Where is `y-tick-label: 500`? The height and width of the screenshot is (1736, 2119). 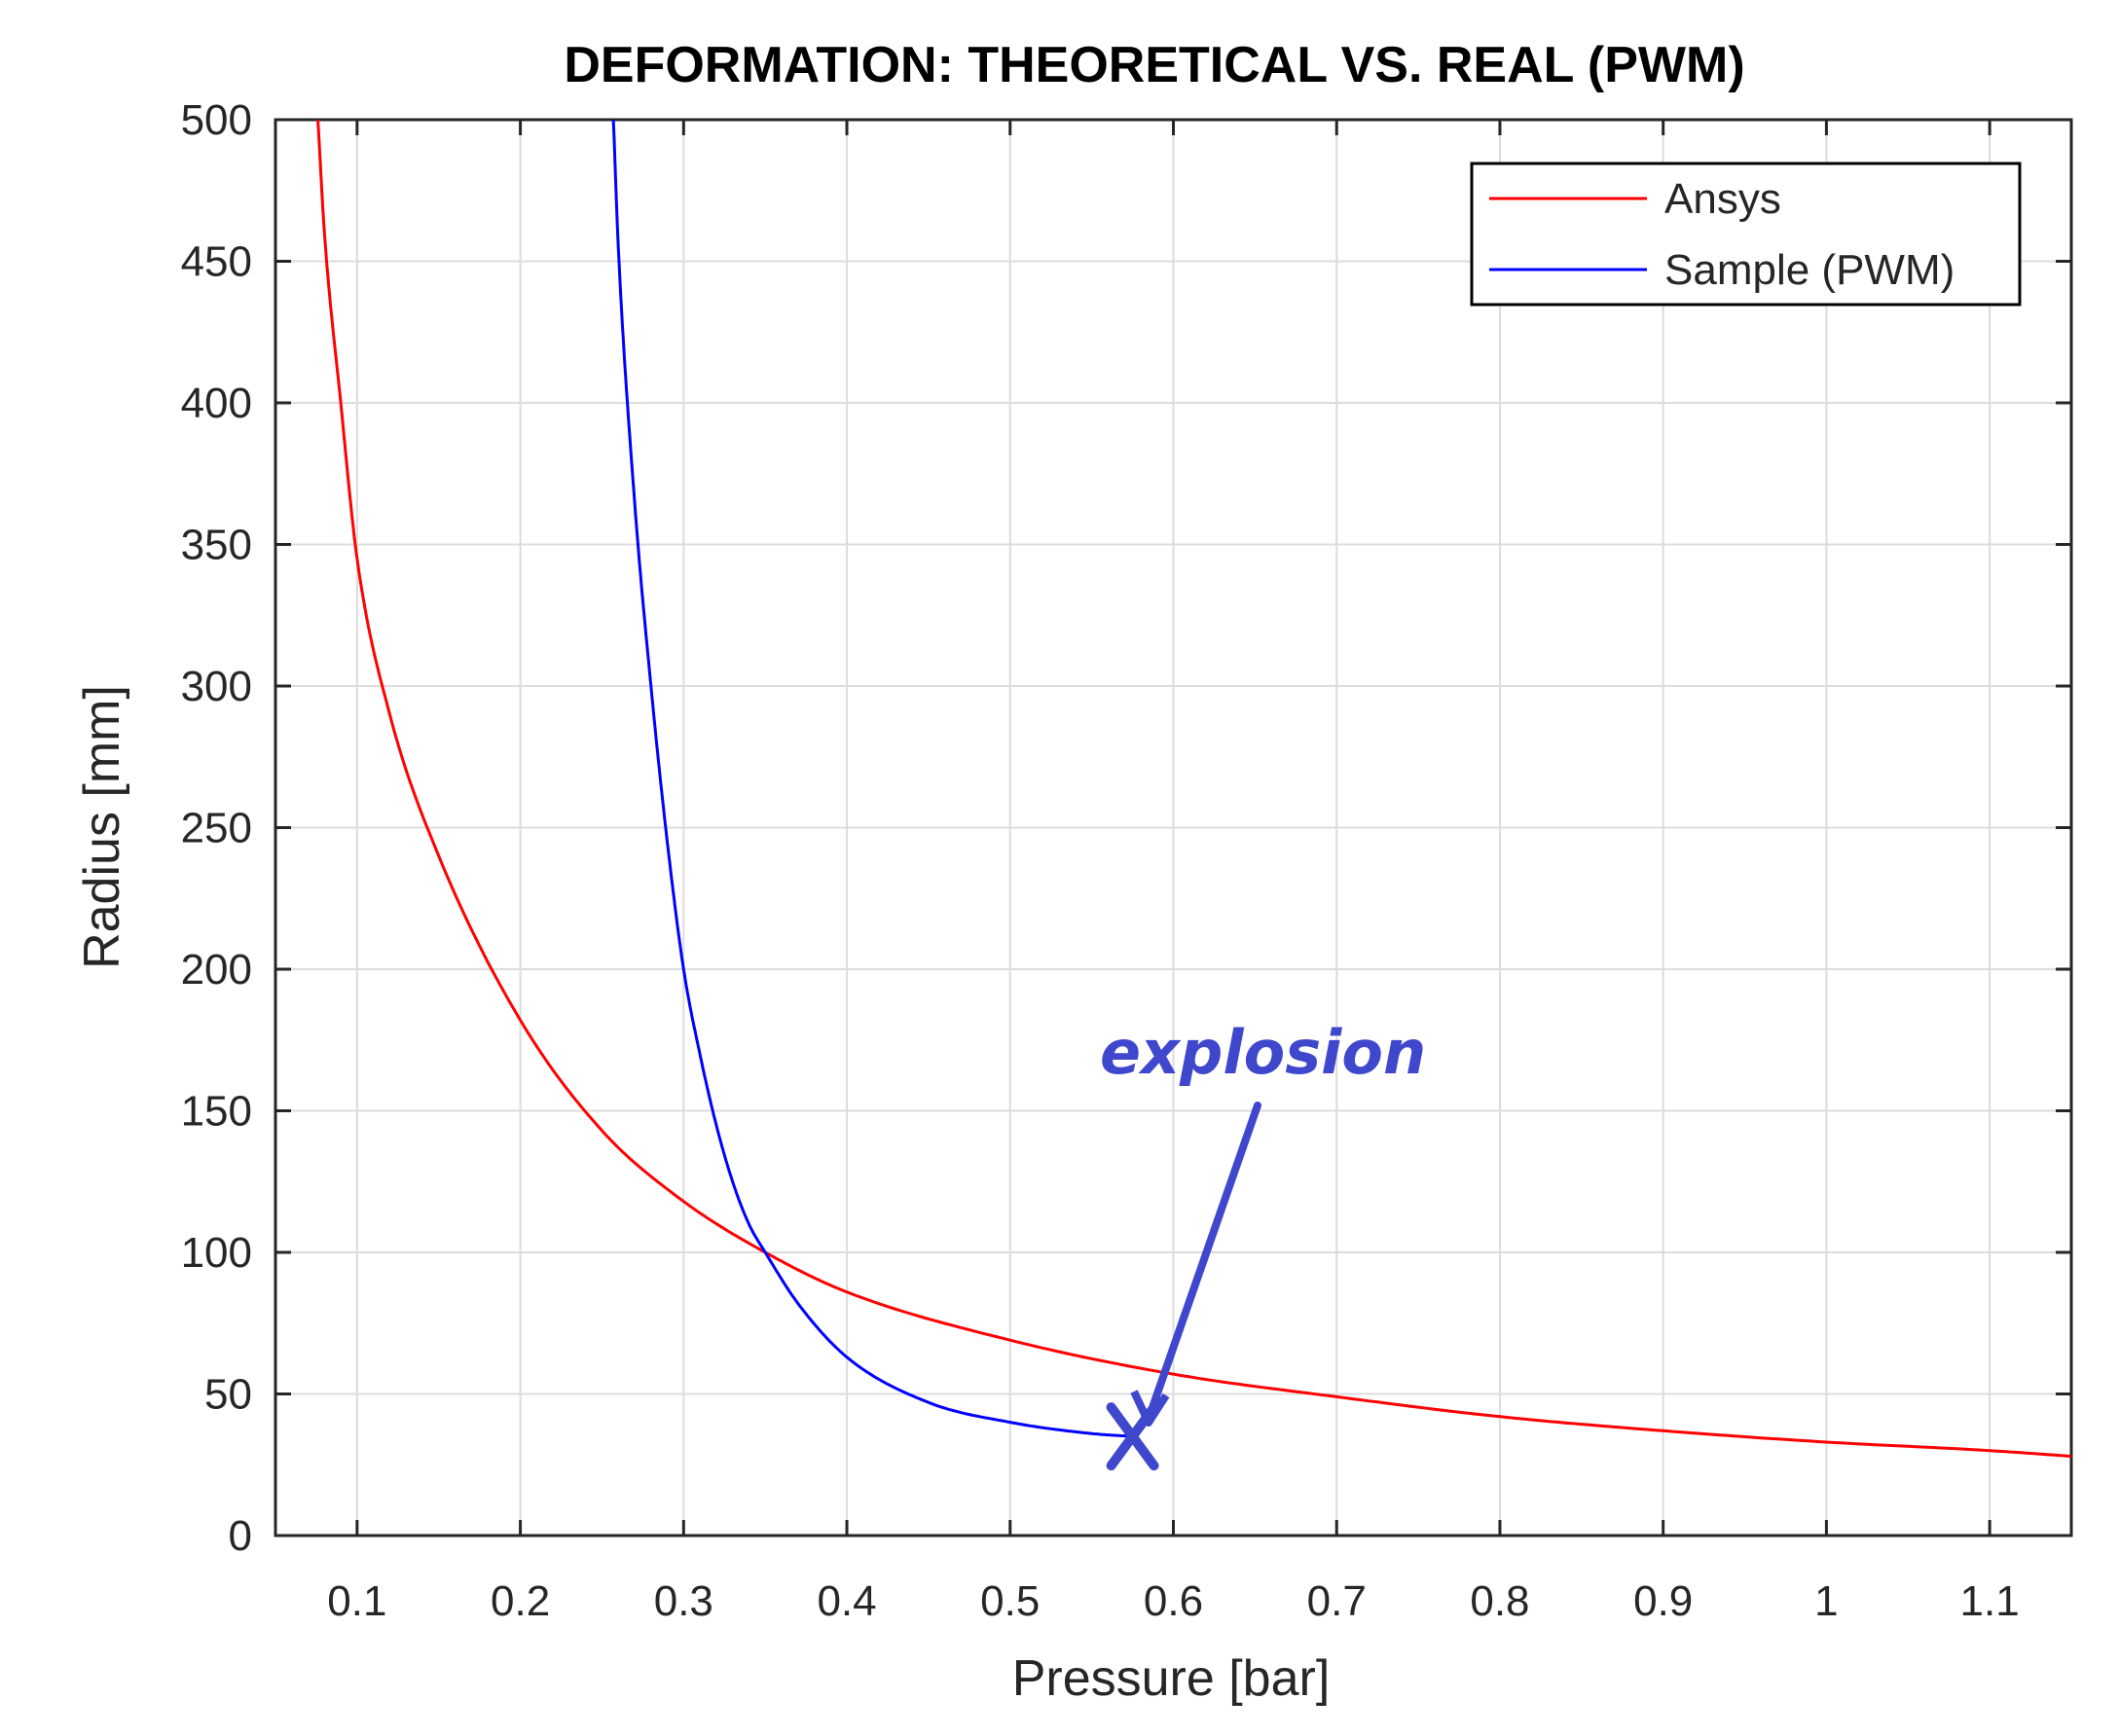 y-tick-label: 500 is located at coordinates (216, 120).